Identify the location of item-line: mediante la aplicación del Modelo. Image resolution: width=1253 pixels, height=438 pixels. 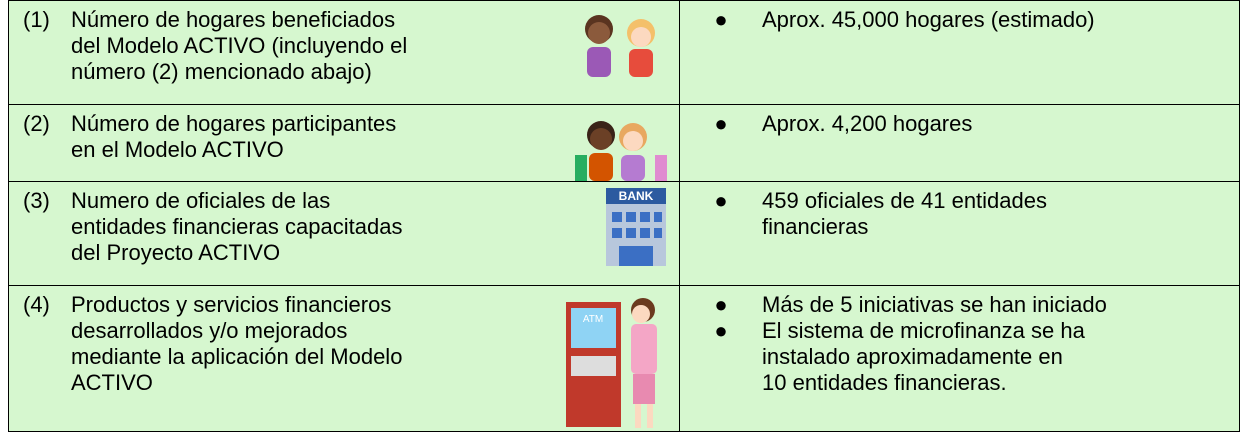
(237, 356).